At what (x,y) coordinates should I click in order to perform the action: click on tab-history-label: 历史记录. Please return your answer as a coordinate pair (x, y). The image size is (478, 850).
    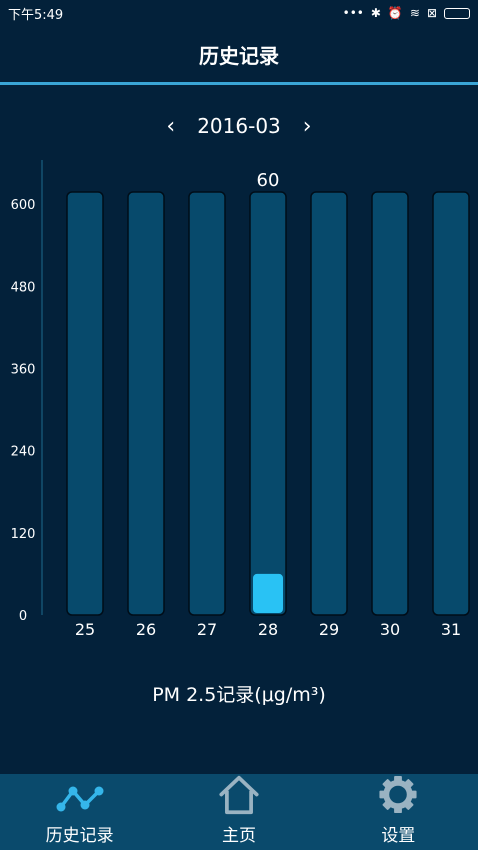
    Looking at the image, I should click on (79, 836).